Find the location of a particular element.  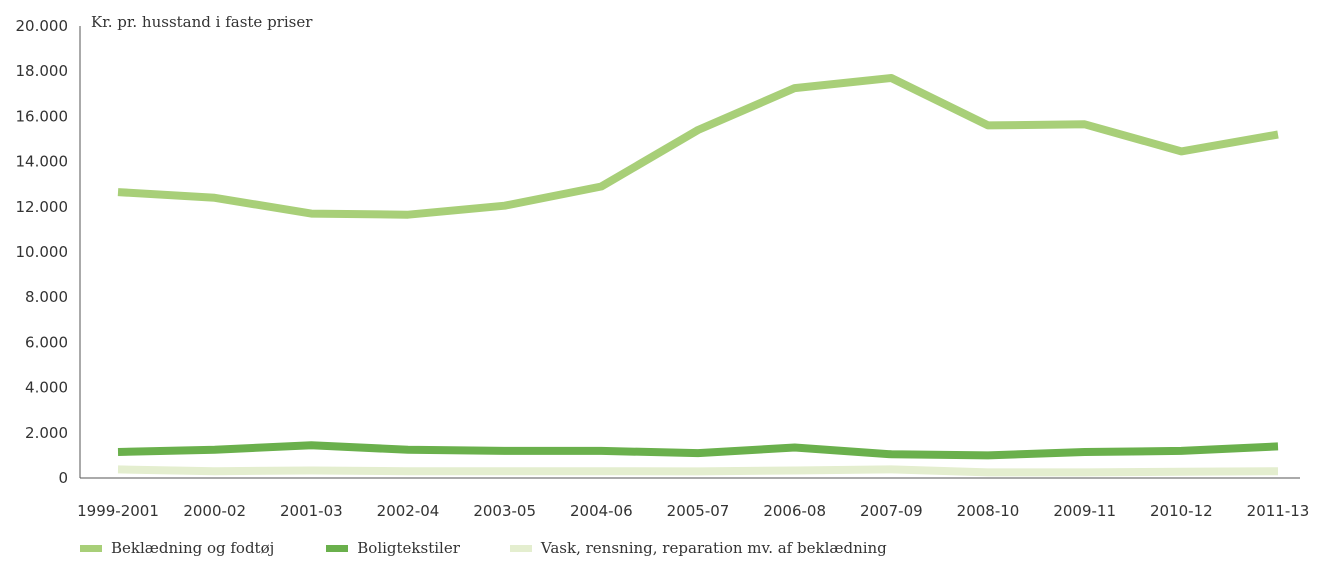

legend-label: Boligtekstiler is located at coordinates (408, 548).